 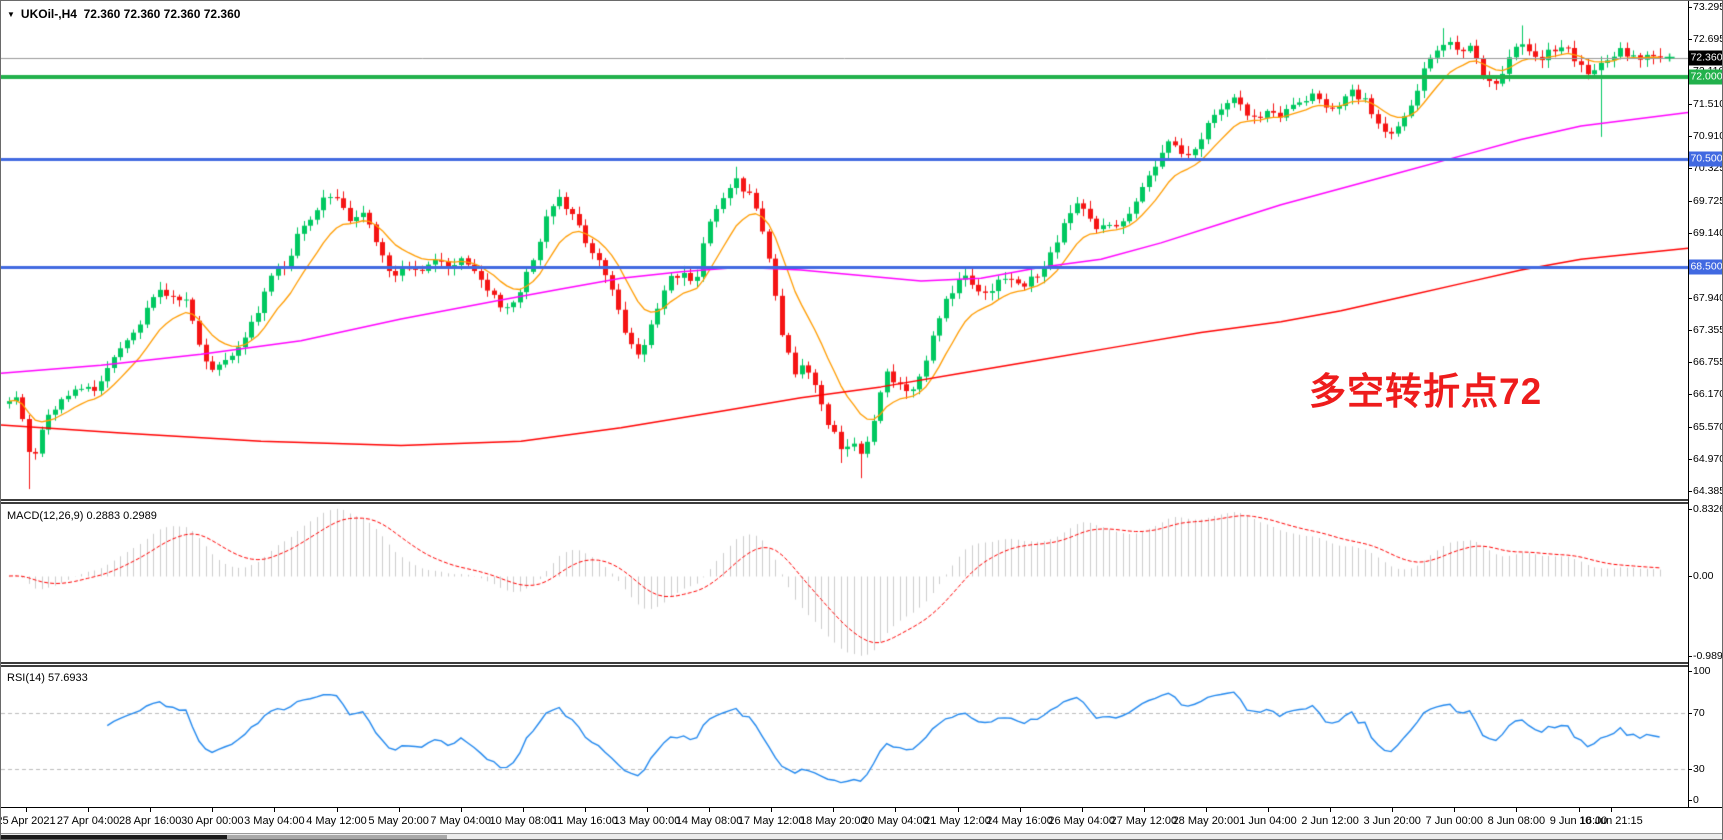 What do you see at coordinates (1706, 159) in the screenshot?
I see `price-badge-70.500: 70.500` at bounding box center [1706, 159].